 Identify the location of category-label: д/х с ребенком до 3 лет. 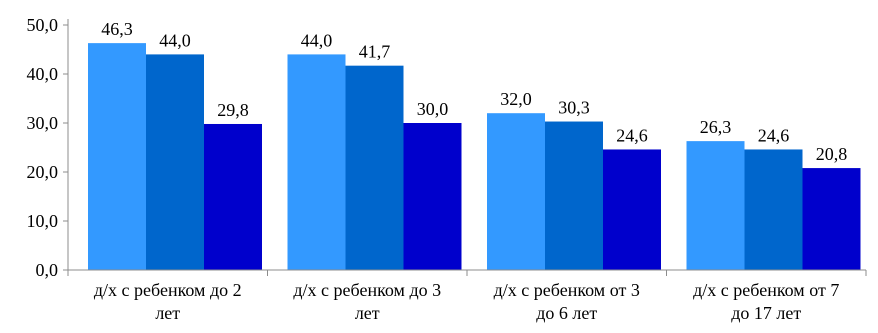
(367, 301).